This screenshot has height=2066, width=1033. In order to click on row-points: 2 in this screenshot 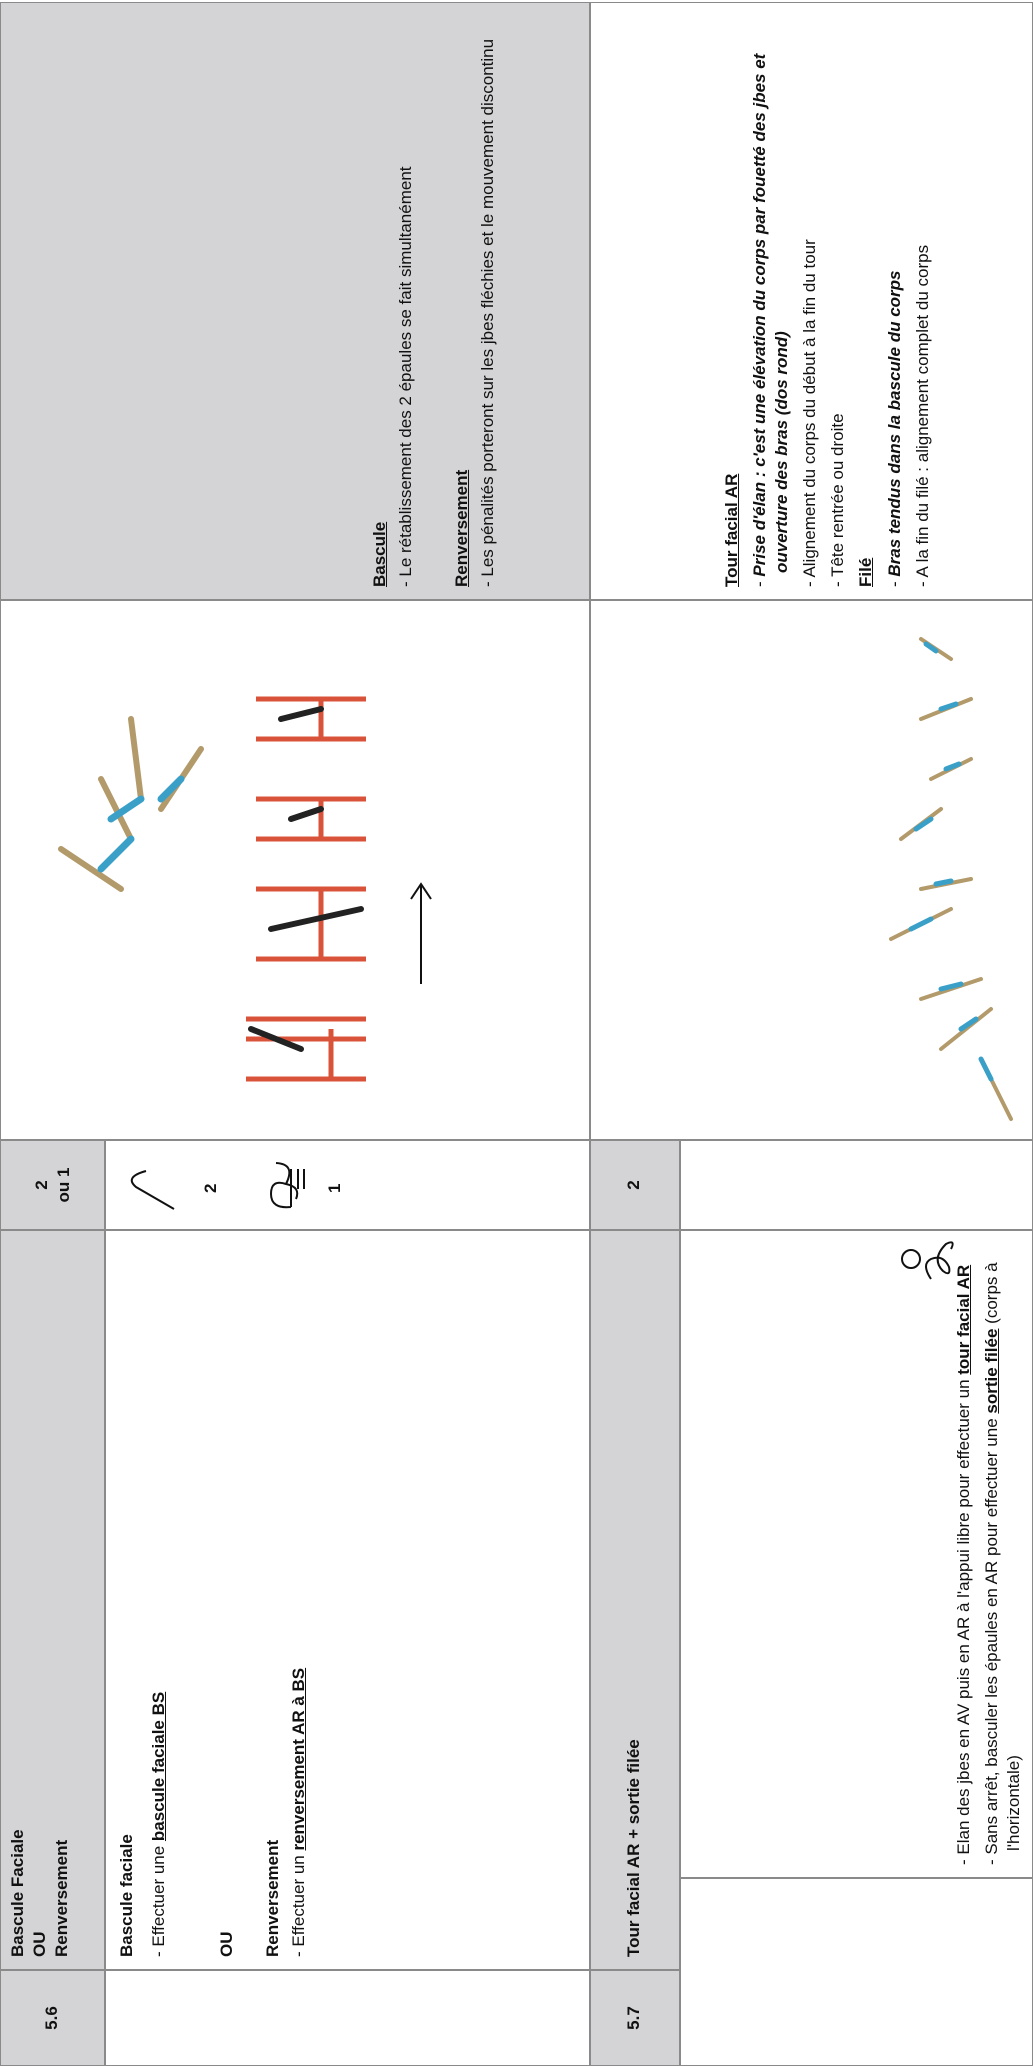, I will do `click(635, 1185)`.